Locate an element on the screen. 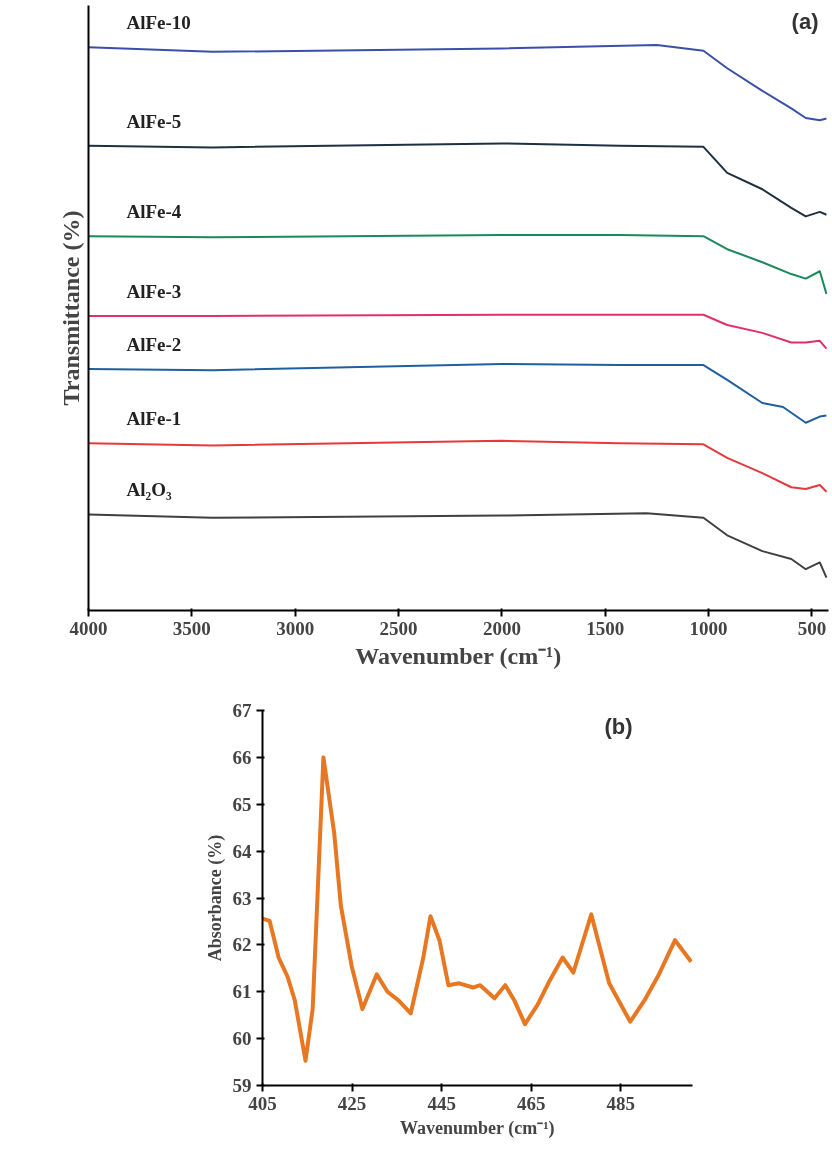 The image size is (832, 1154). y-tick-label: 62 is located at coordinates (242, 945).